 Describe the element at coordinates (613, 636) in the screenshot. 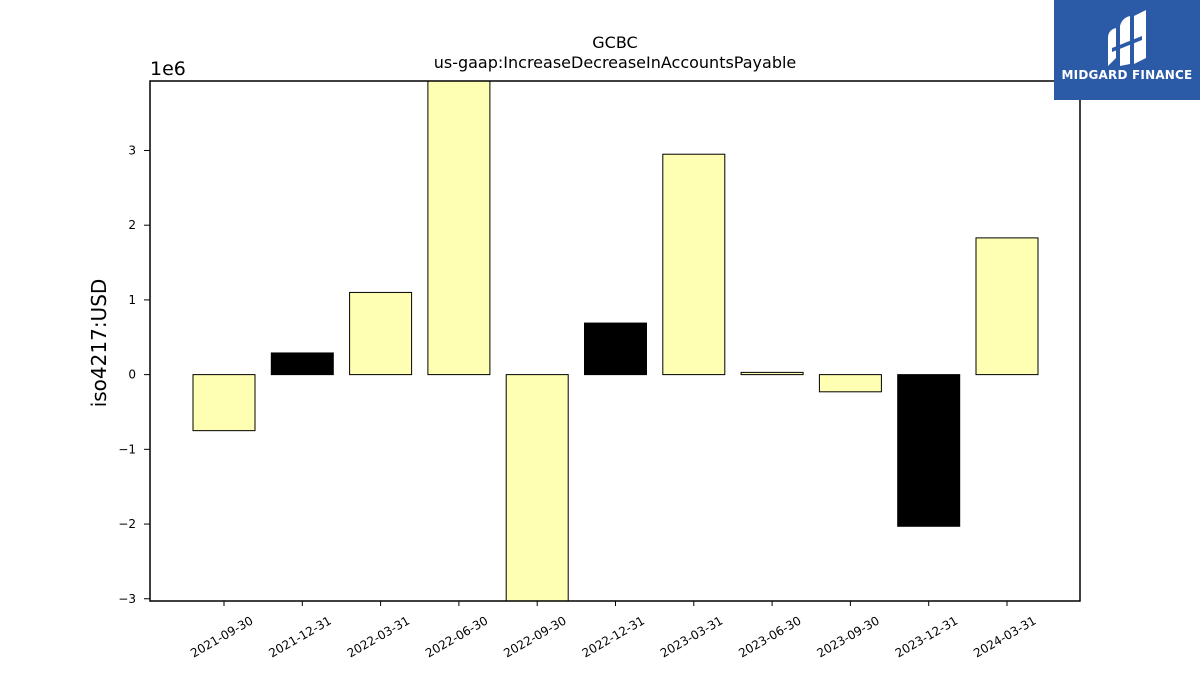

I see `x-tick-label: 2022-12-31` at that location.